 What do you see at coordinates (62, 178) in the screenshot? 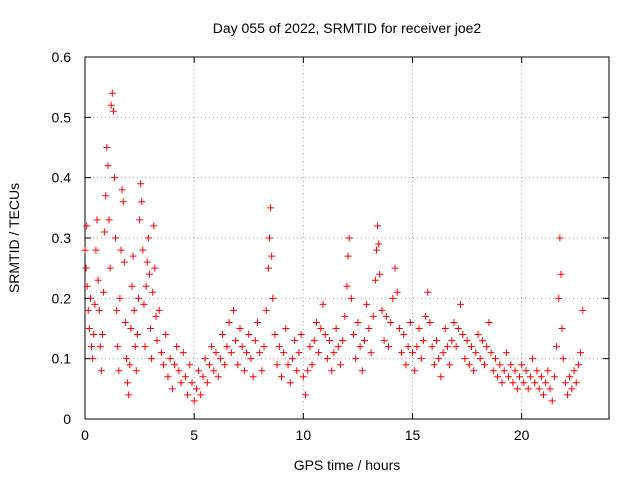
I see `y-tick-label: 0.4` at bounding box center [62, 178].